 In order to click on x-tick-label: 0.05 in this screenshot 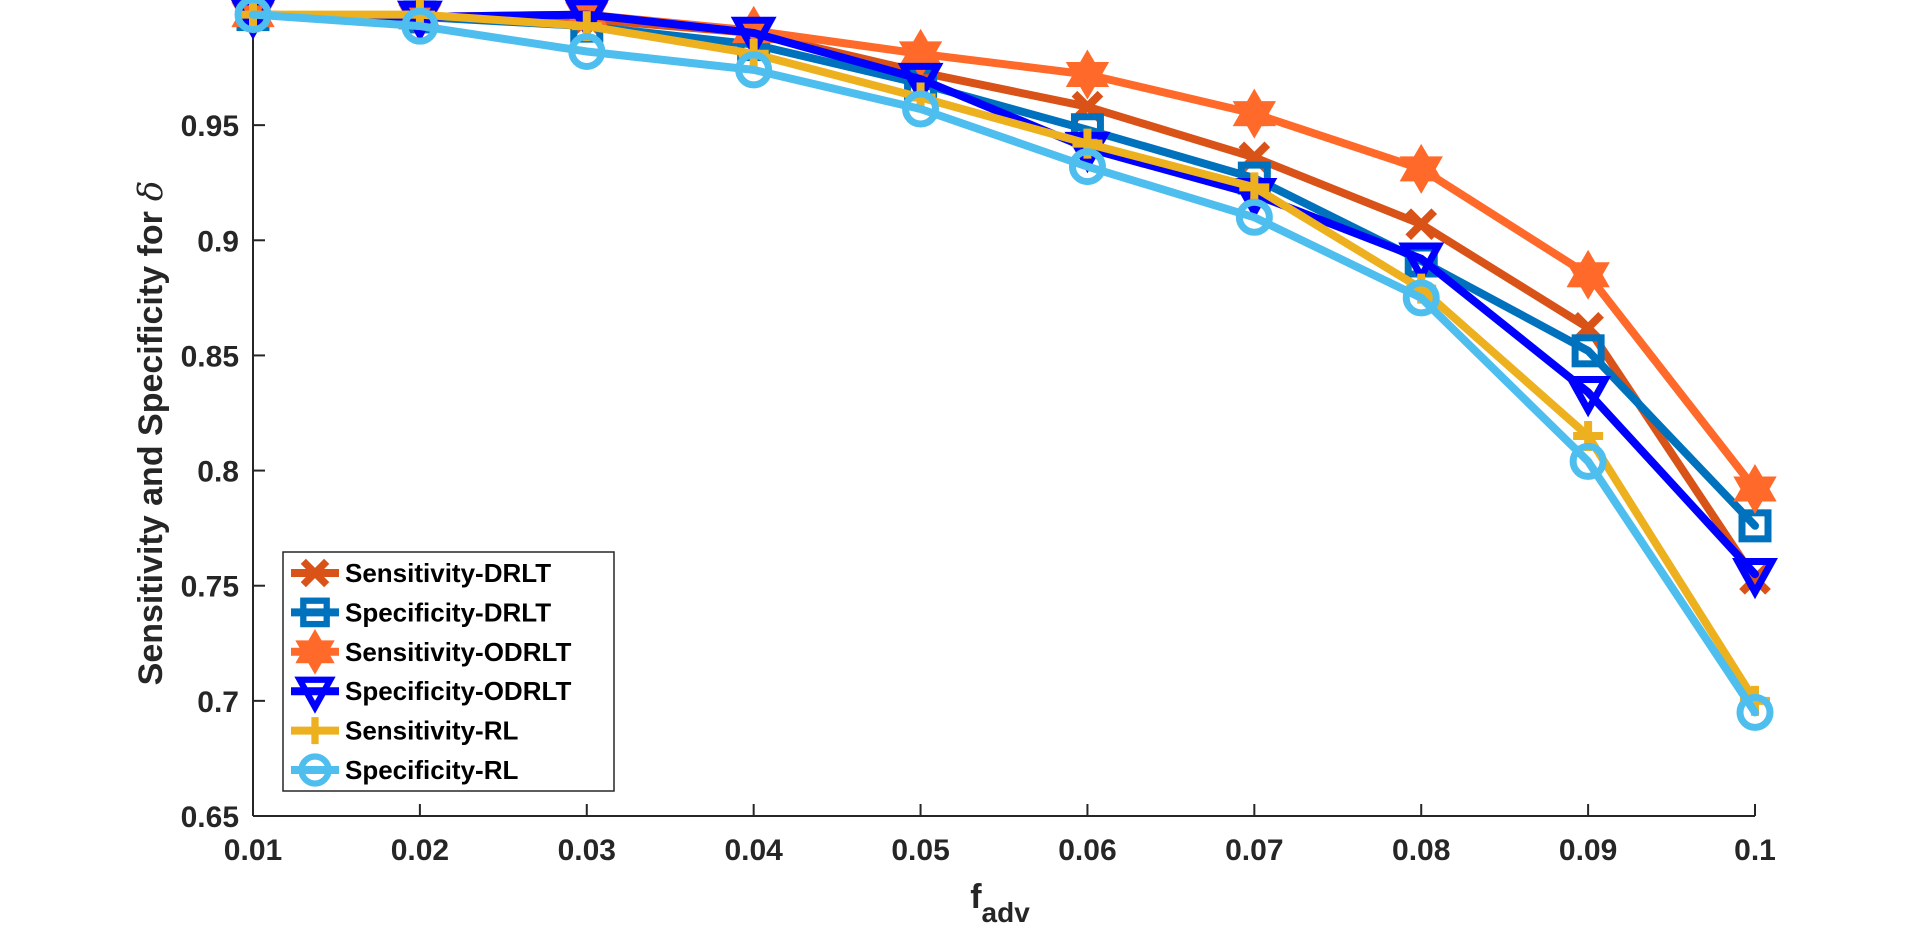, I will do `click(920, 850)`.